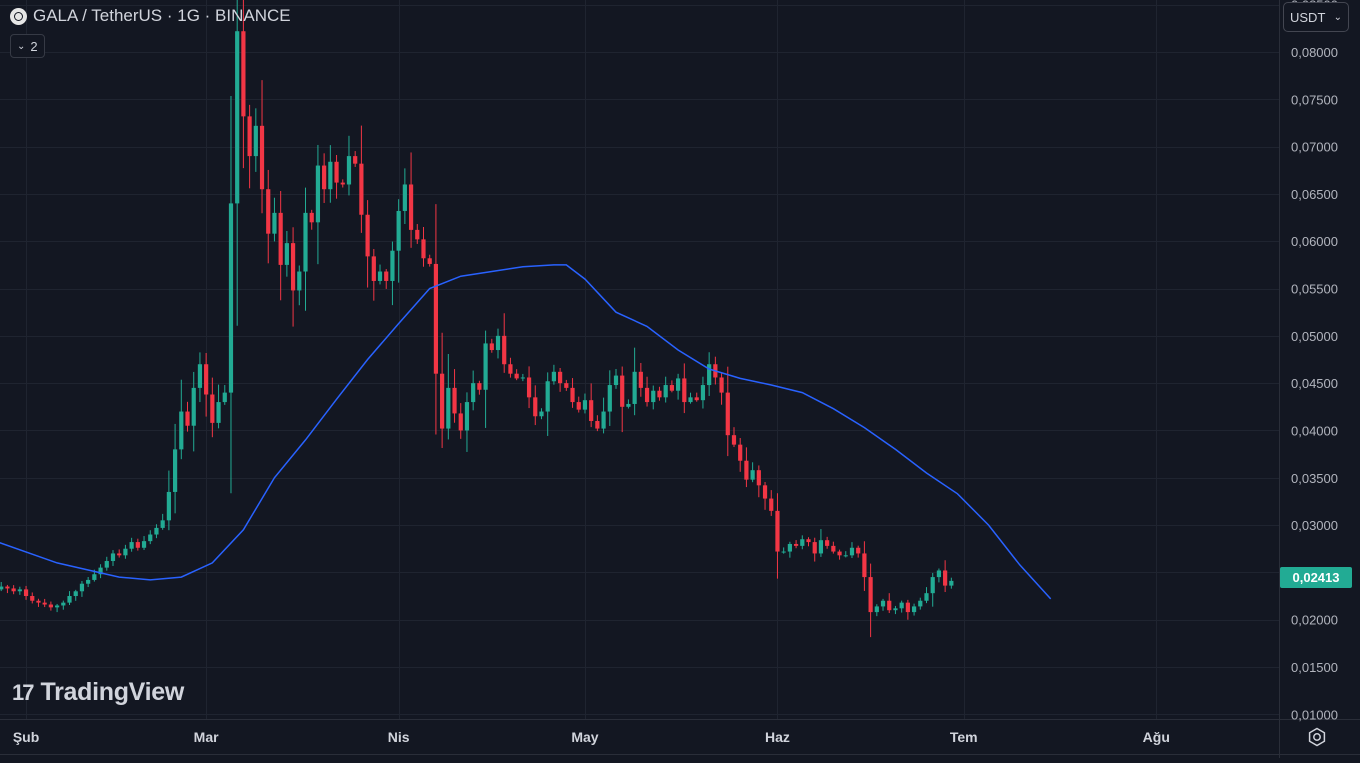 This screenshot has width=1360, height=763. I want to click on tradingview-watermark: 17 TradingView, so click(98, 692).